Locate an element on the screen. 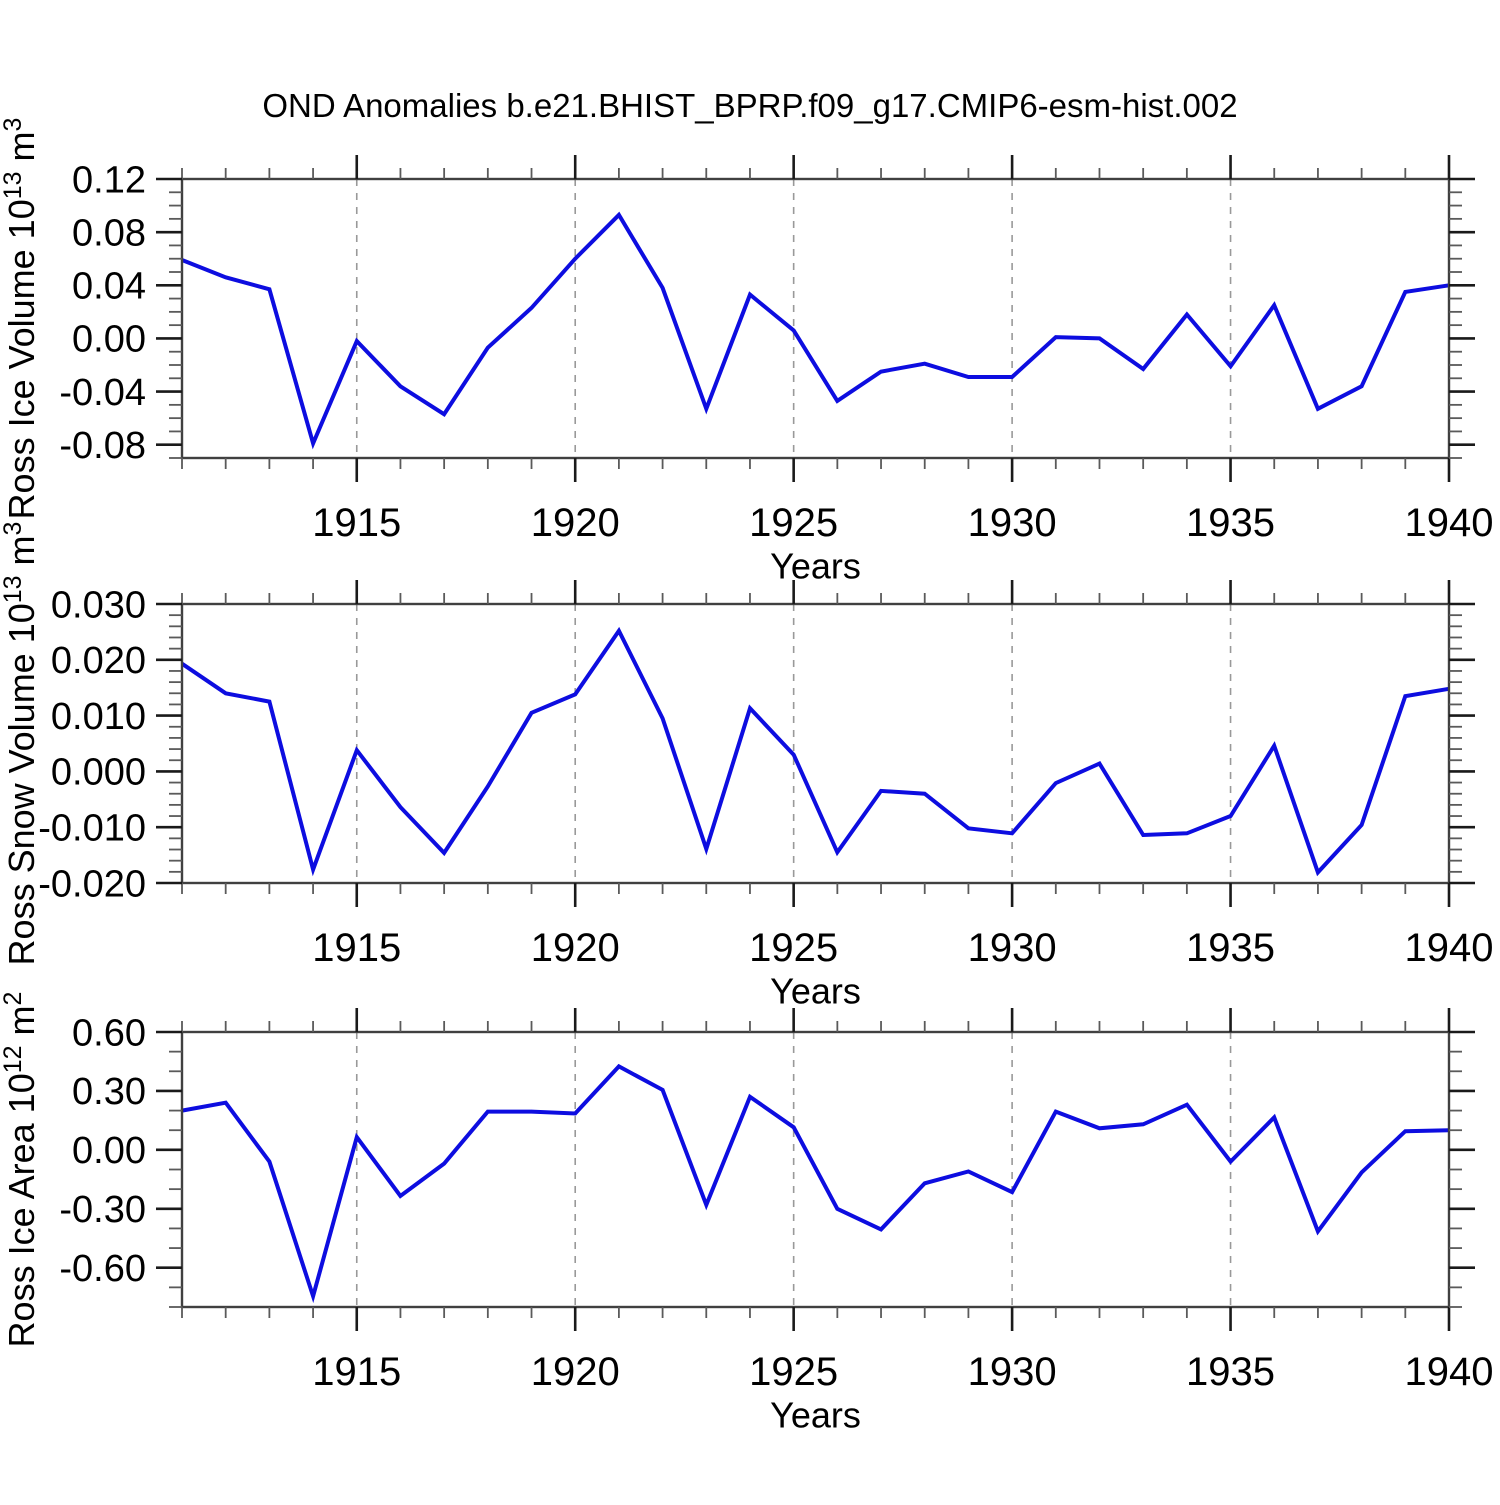 The width and height of the screenshot is (1500, 1505). series-line-ross-ice-area is located at coordinates (815, 1183).